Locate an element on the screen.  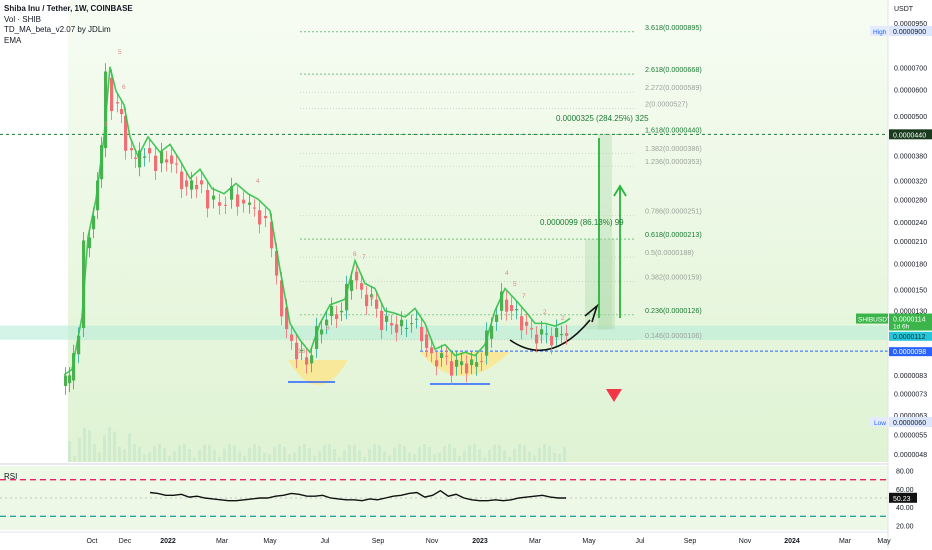
time-tick-16: May is located at coordinates (884, 541).